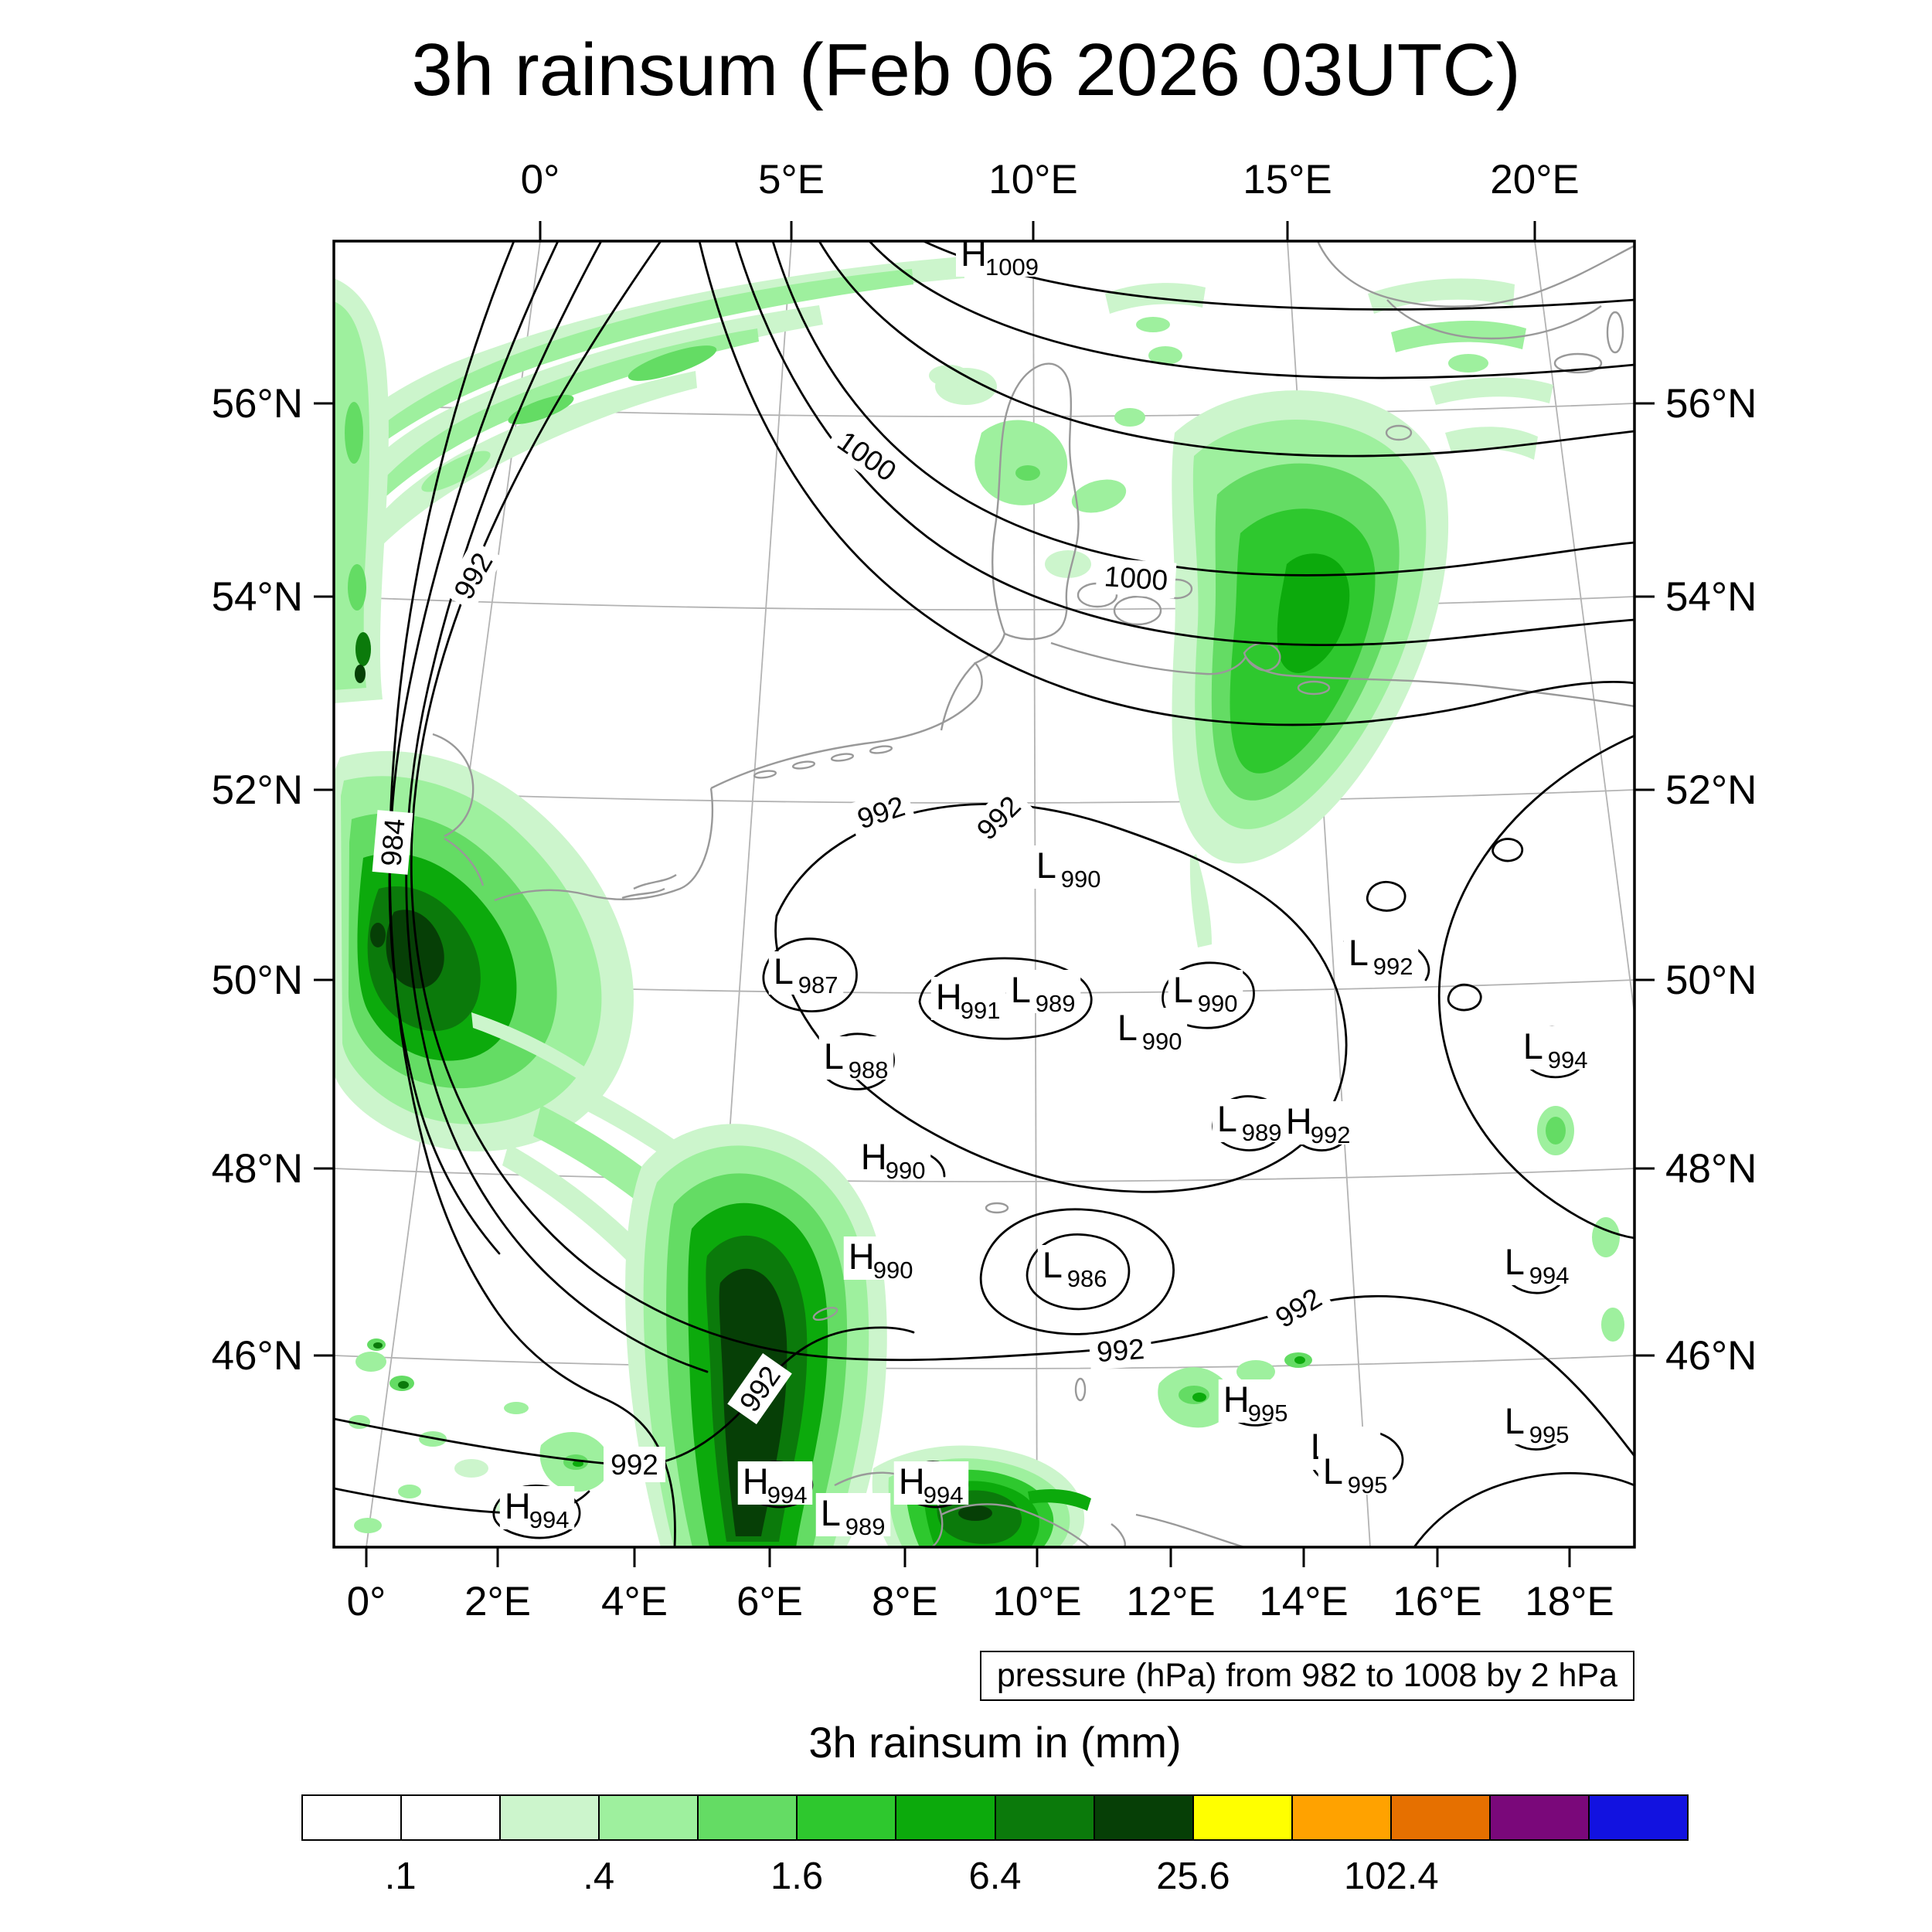  I want to click on colorbar-tick-label: 25.6, so click(1193, 1876).